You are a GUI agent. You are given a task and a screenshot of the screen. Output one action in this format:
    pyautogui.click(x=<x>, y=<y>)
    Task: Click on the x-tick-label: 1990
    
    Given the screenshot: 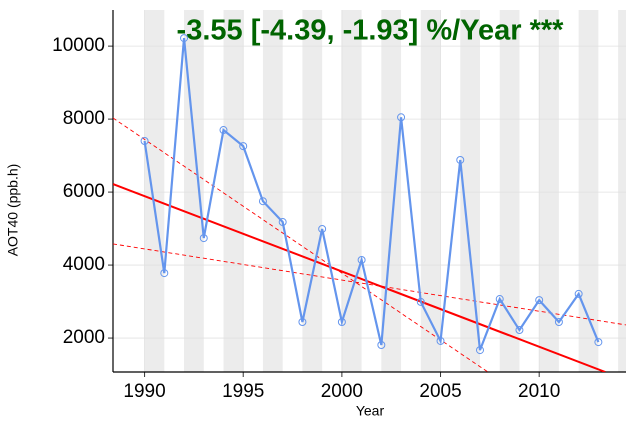 What is the action you would take?
    pyautogui.click(x=144, y=391)
    